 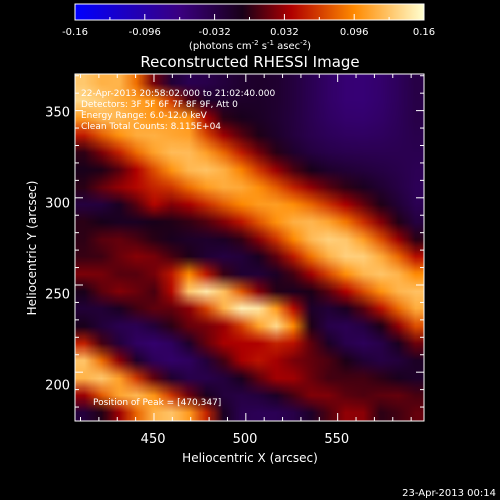 What do you see at coordinates (354, 32) in the screenshot?
I see `colorbar-tick-label: 0.096` at bounding box center [354, 32].